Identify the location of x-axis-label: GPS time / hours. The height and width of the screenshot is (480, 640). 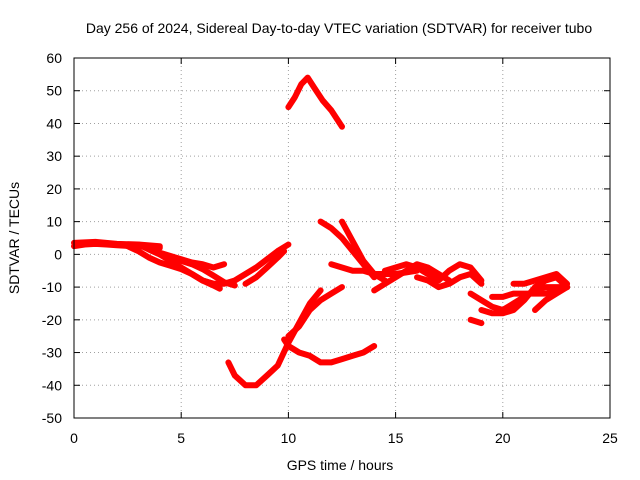
(340, 465).